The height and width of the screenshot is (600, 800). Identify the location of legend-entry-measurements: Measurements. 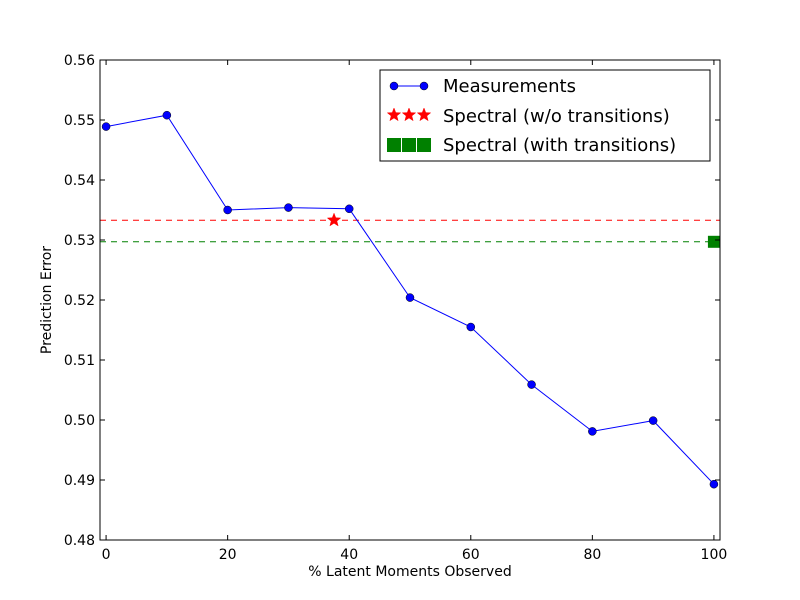
(482, 86).